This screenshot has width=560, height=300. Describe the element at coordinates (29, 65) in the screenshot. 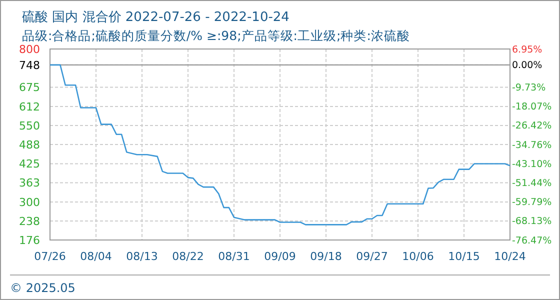

I see `y-tick-label: 748` at that location.